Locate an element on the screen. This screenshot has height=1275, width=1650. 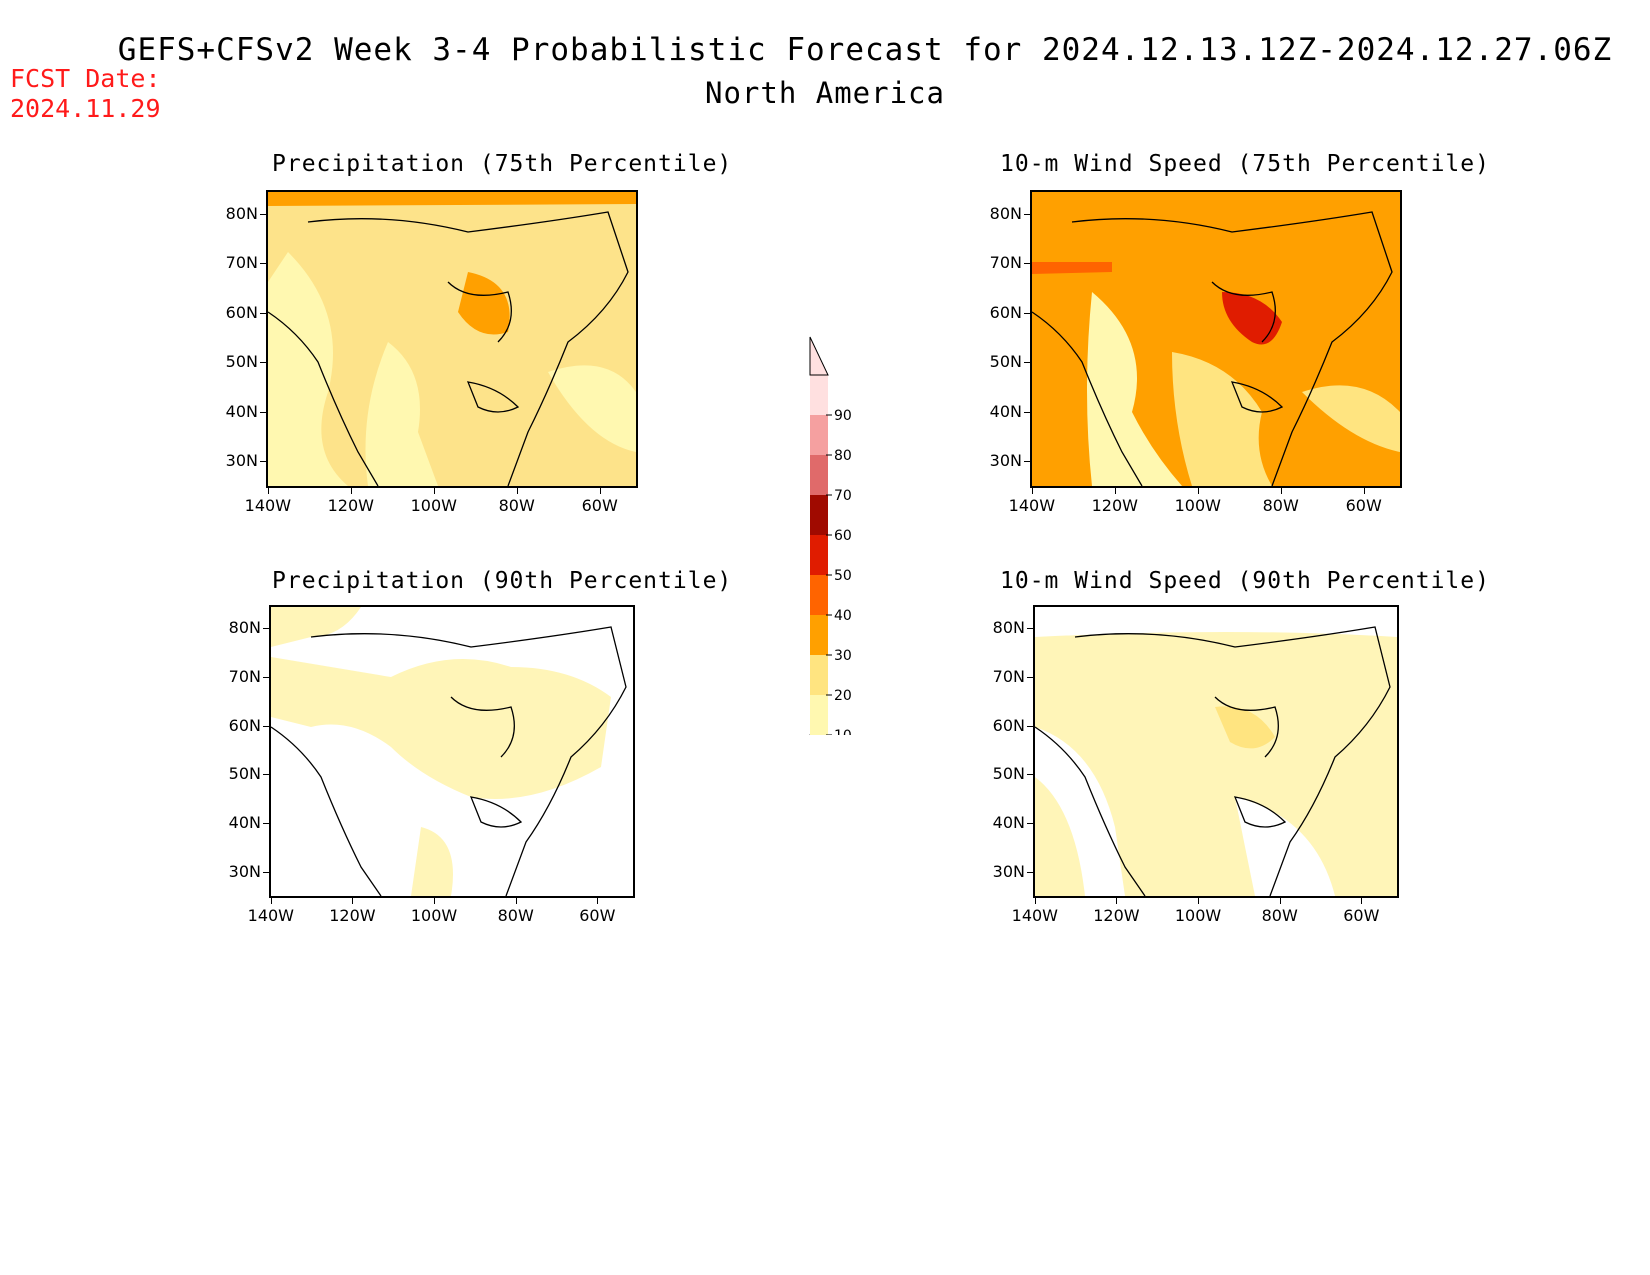
colorbar-label: 30 is located at coordinates (843, 656).